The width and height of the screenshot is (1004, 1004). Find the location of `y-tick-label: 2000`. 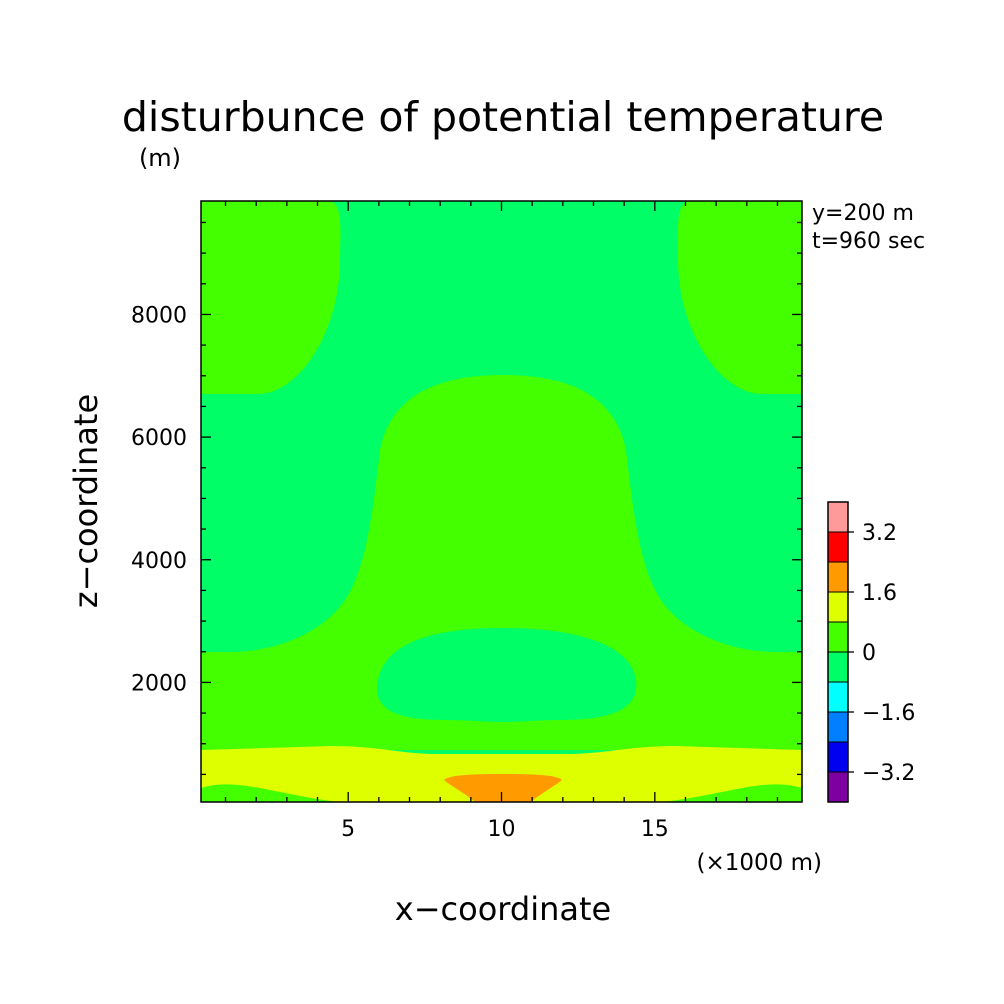

y-tick-label: 2000 is located at coordinates (159, 683).